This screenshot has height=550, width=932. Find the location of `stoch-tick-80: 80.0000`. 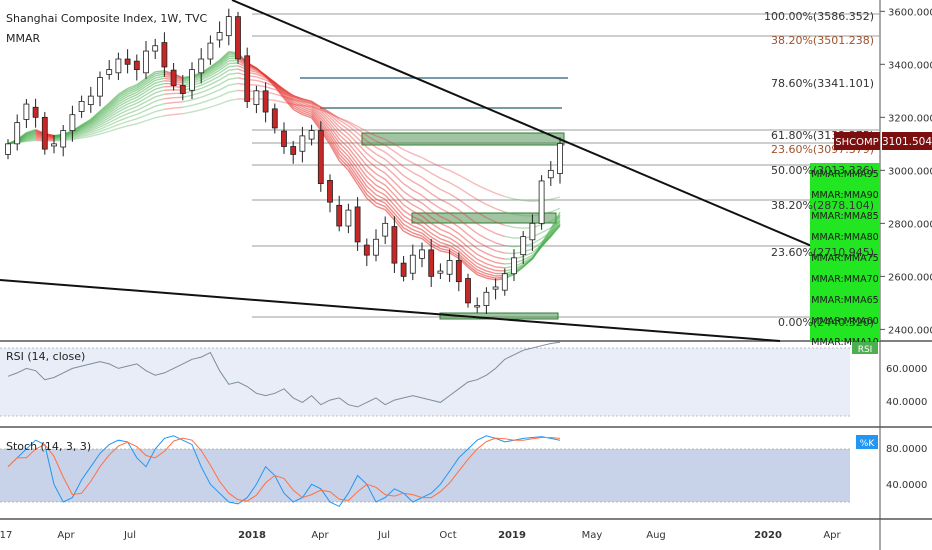

stoch-tick-80: 80.0000 is located at coordinates (906, 449).